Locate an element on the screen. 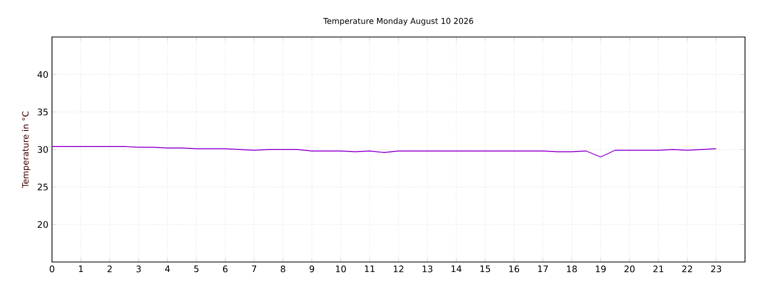 The width and height of the screenshot is (768, 288). x-tick-label: 12 is located at coordinates (399, 269).